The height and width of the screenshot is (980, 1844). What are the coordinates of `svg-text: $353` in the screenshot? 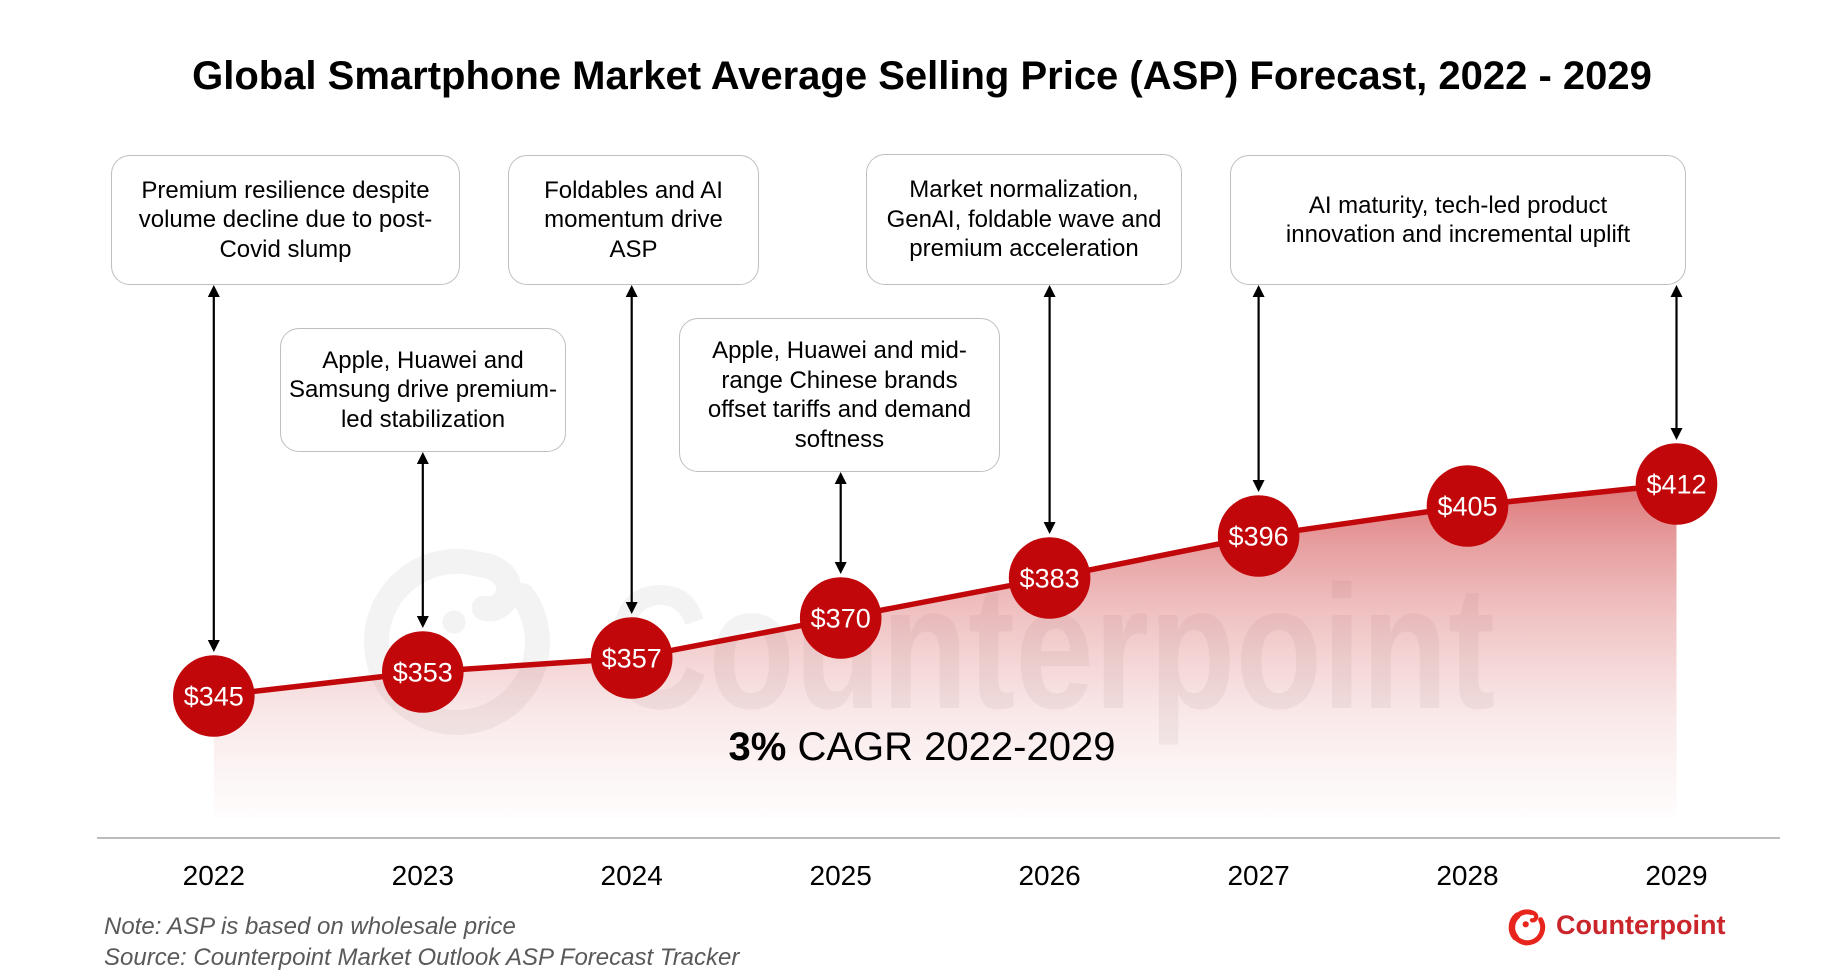 It's located at (423, 672).